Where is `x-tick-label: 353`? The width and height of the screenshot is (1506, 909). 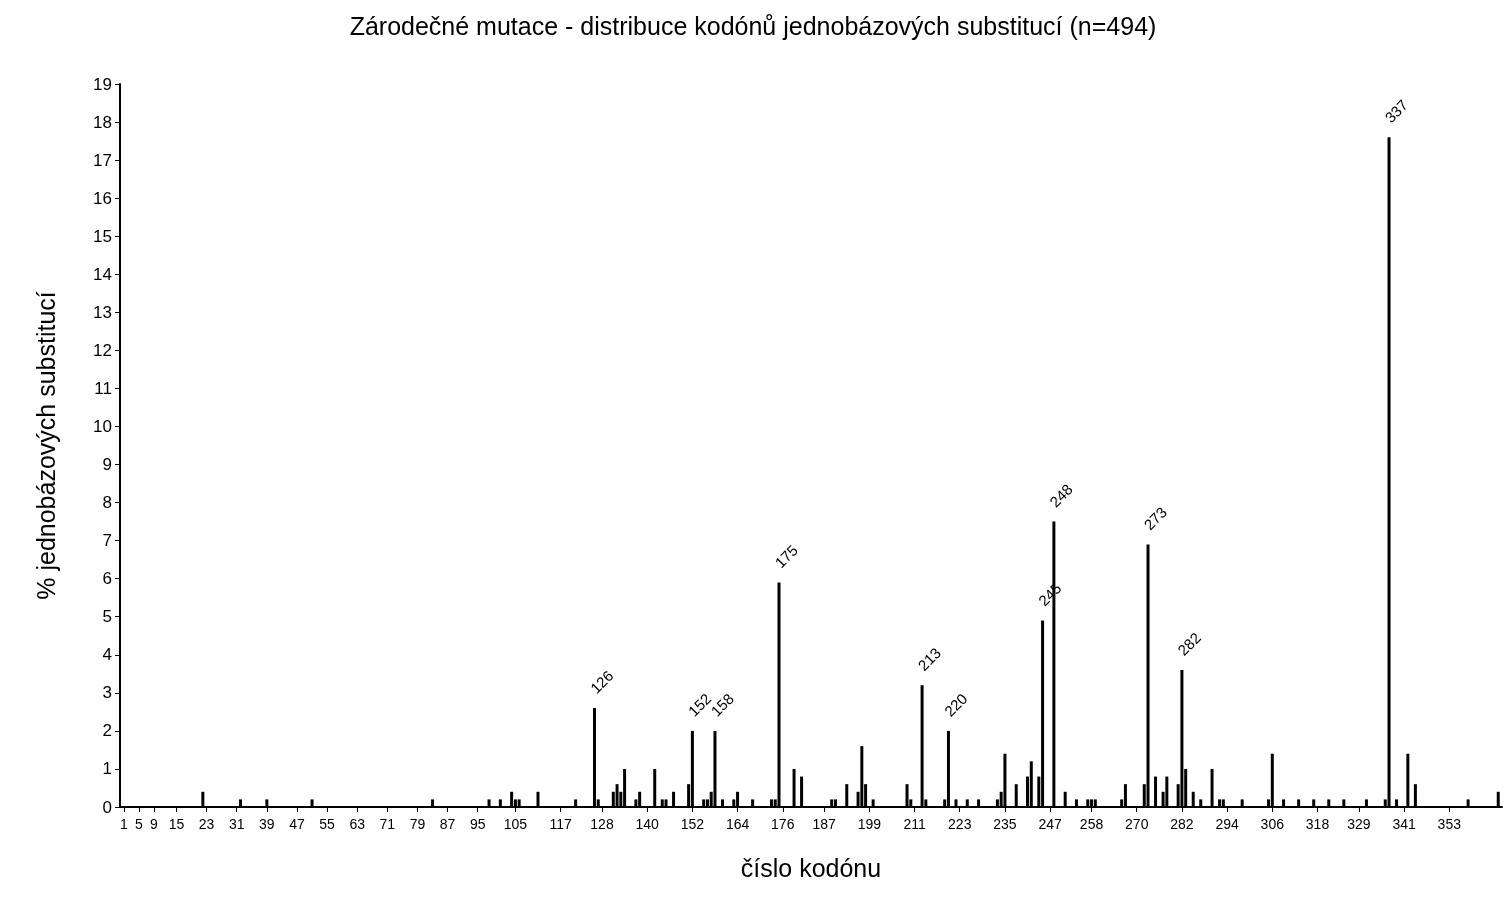
x-tick-label: 353 is located at coordinates (1449, 824).